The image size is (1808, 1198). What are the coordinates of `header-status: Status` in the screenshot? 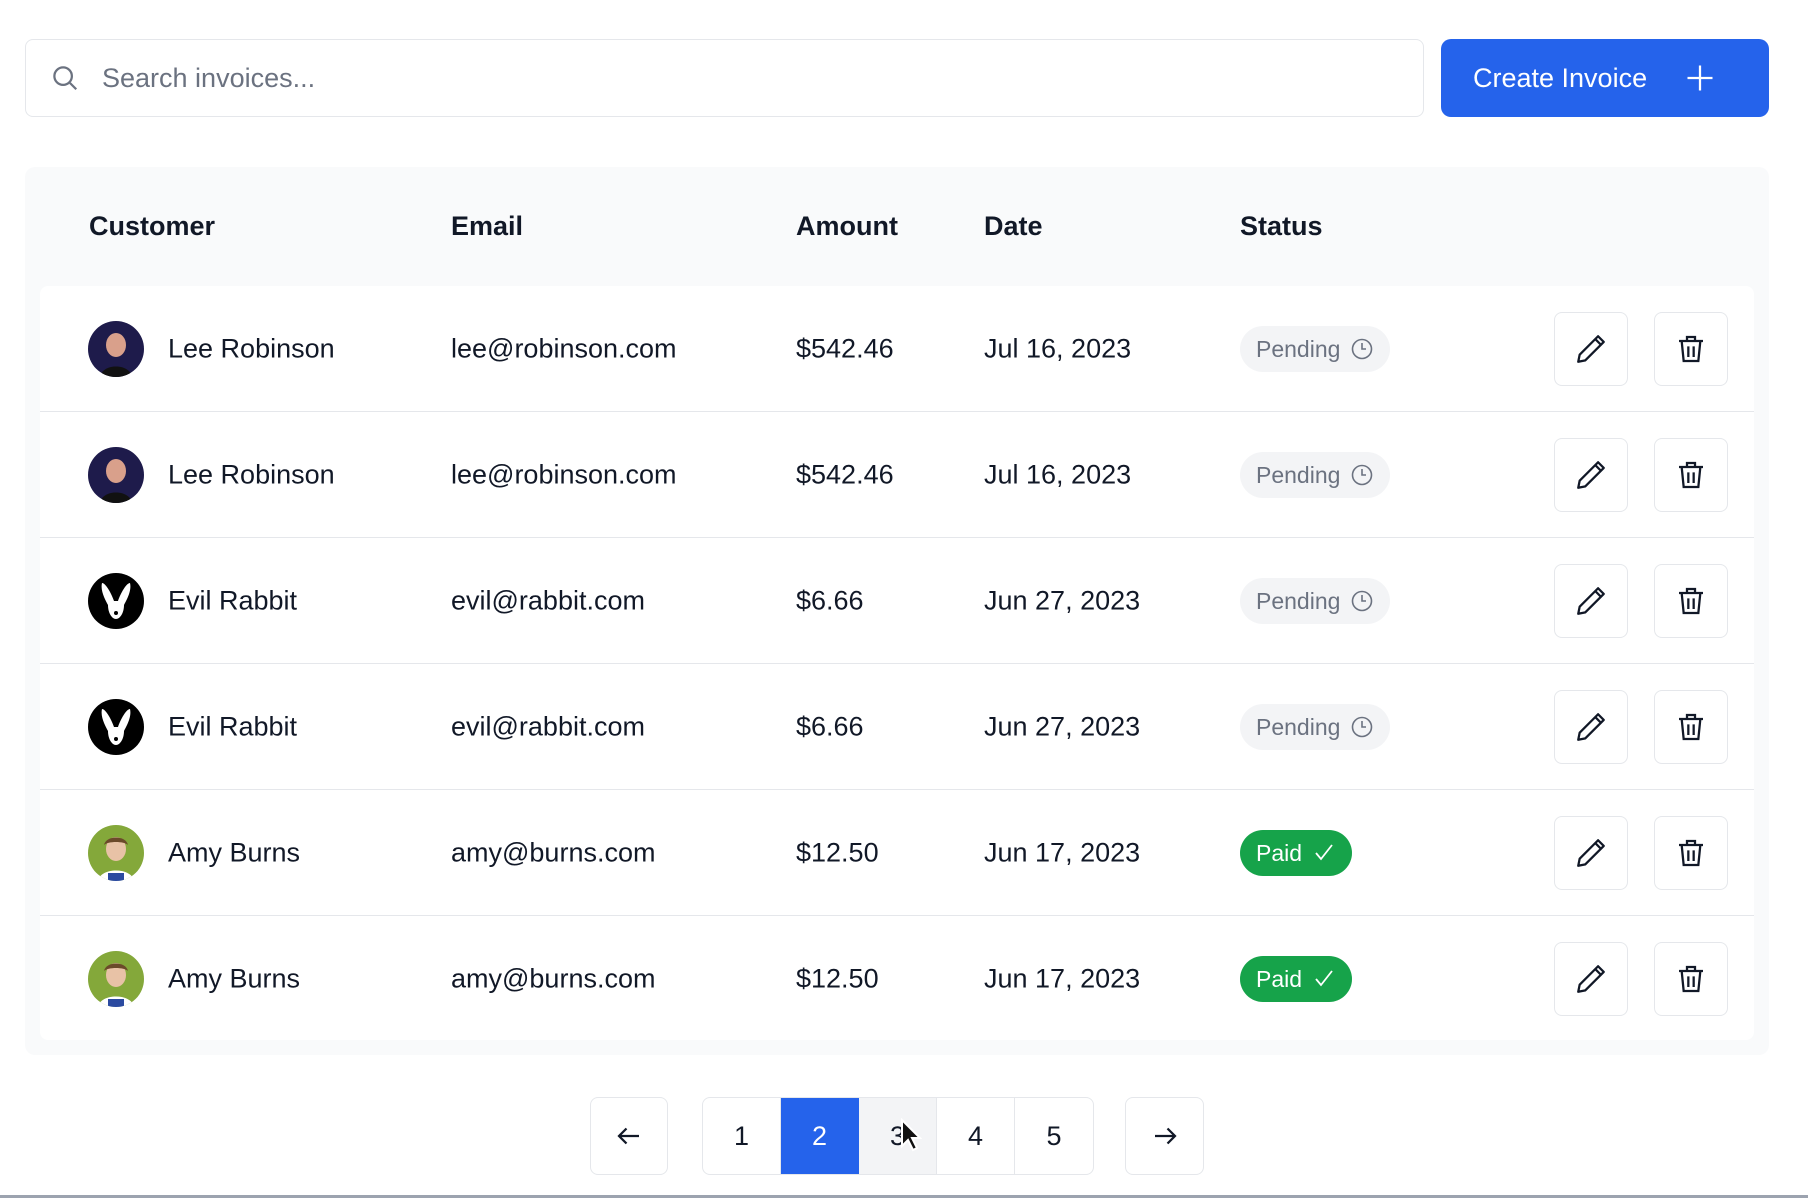 It's located at (1281, 226).